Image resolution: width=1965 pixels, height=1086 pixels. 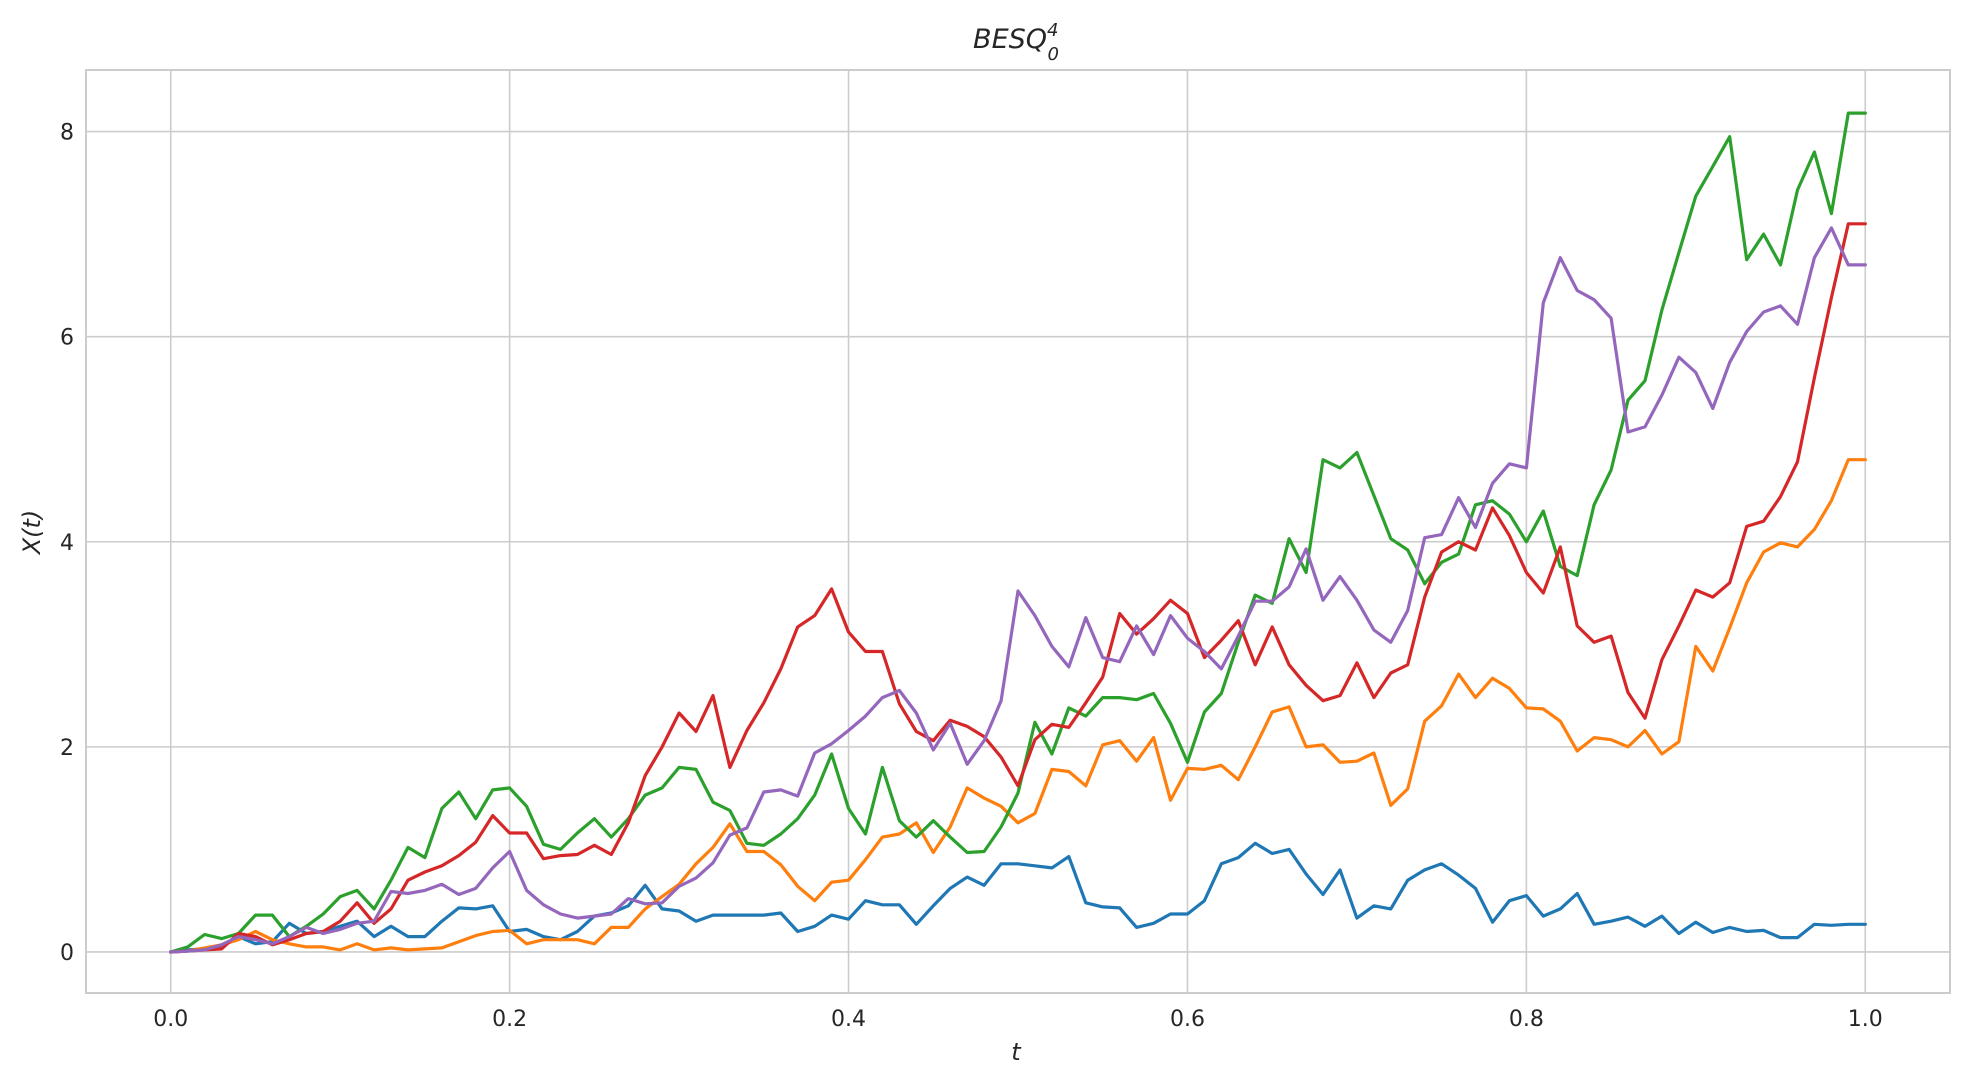 What do you see at coordinates (509, 1019) in the screenshot?
I see `x-tick-label: 0.2` at bounding box center [509, 1019].